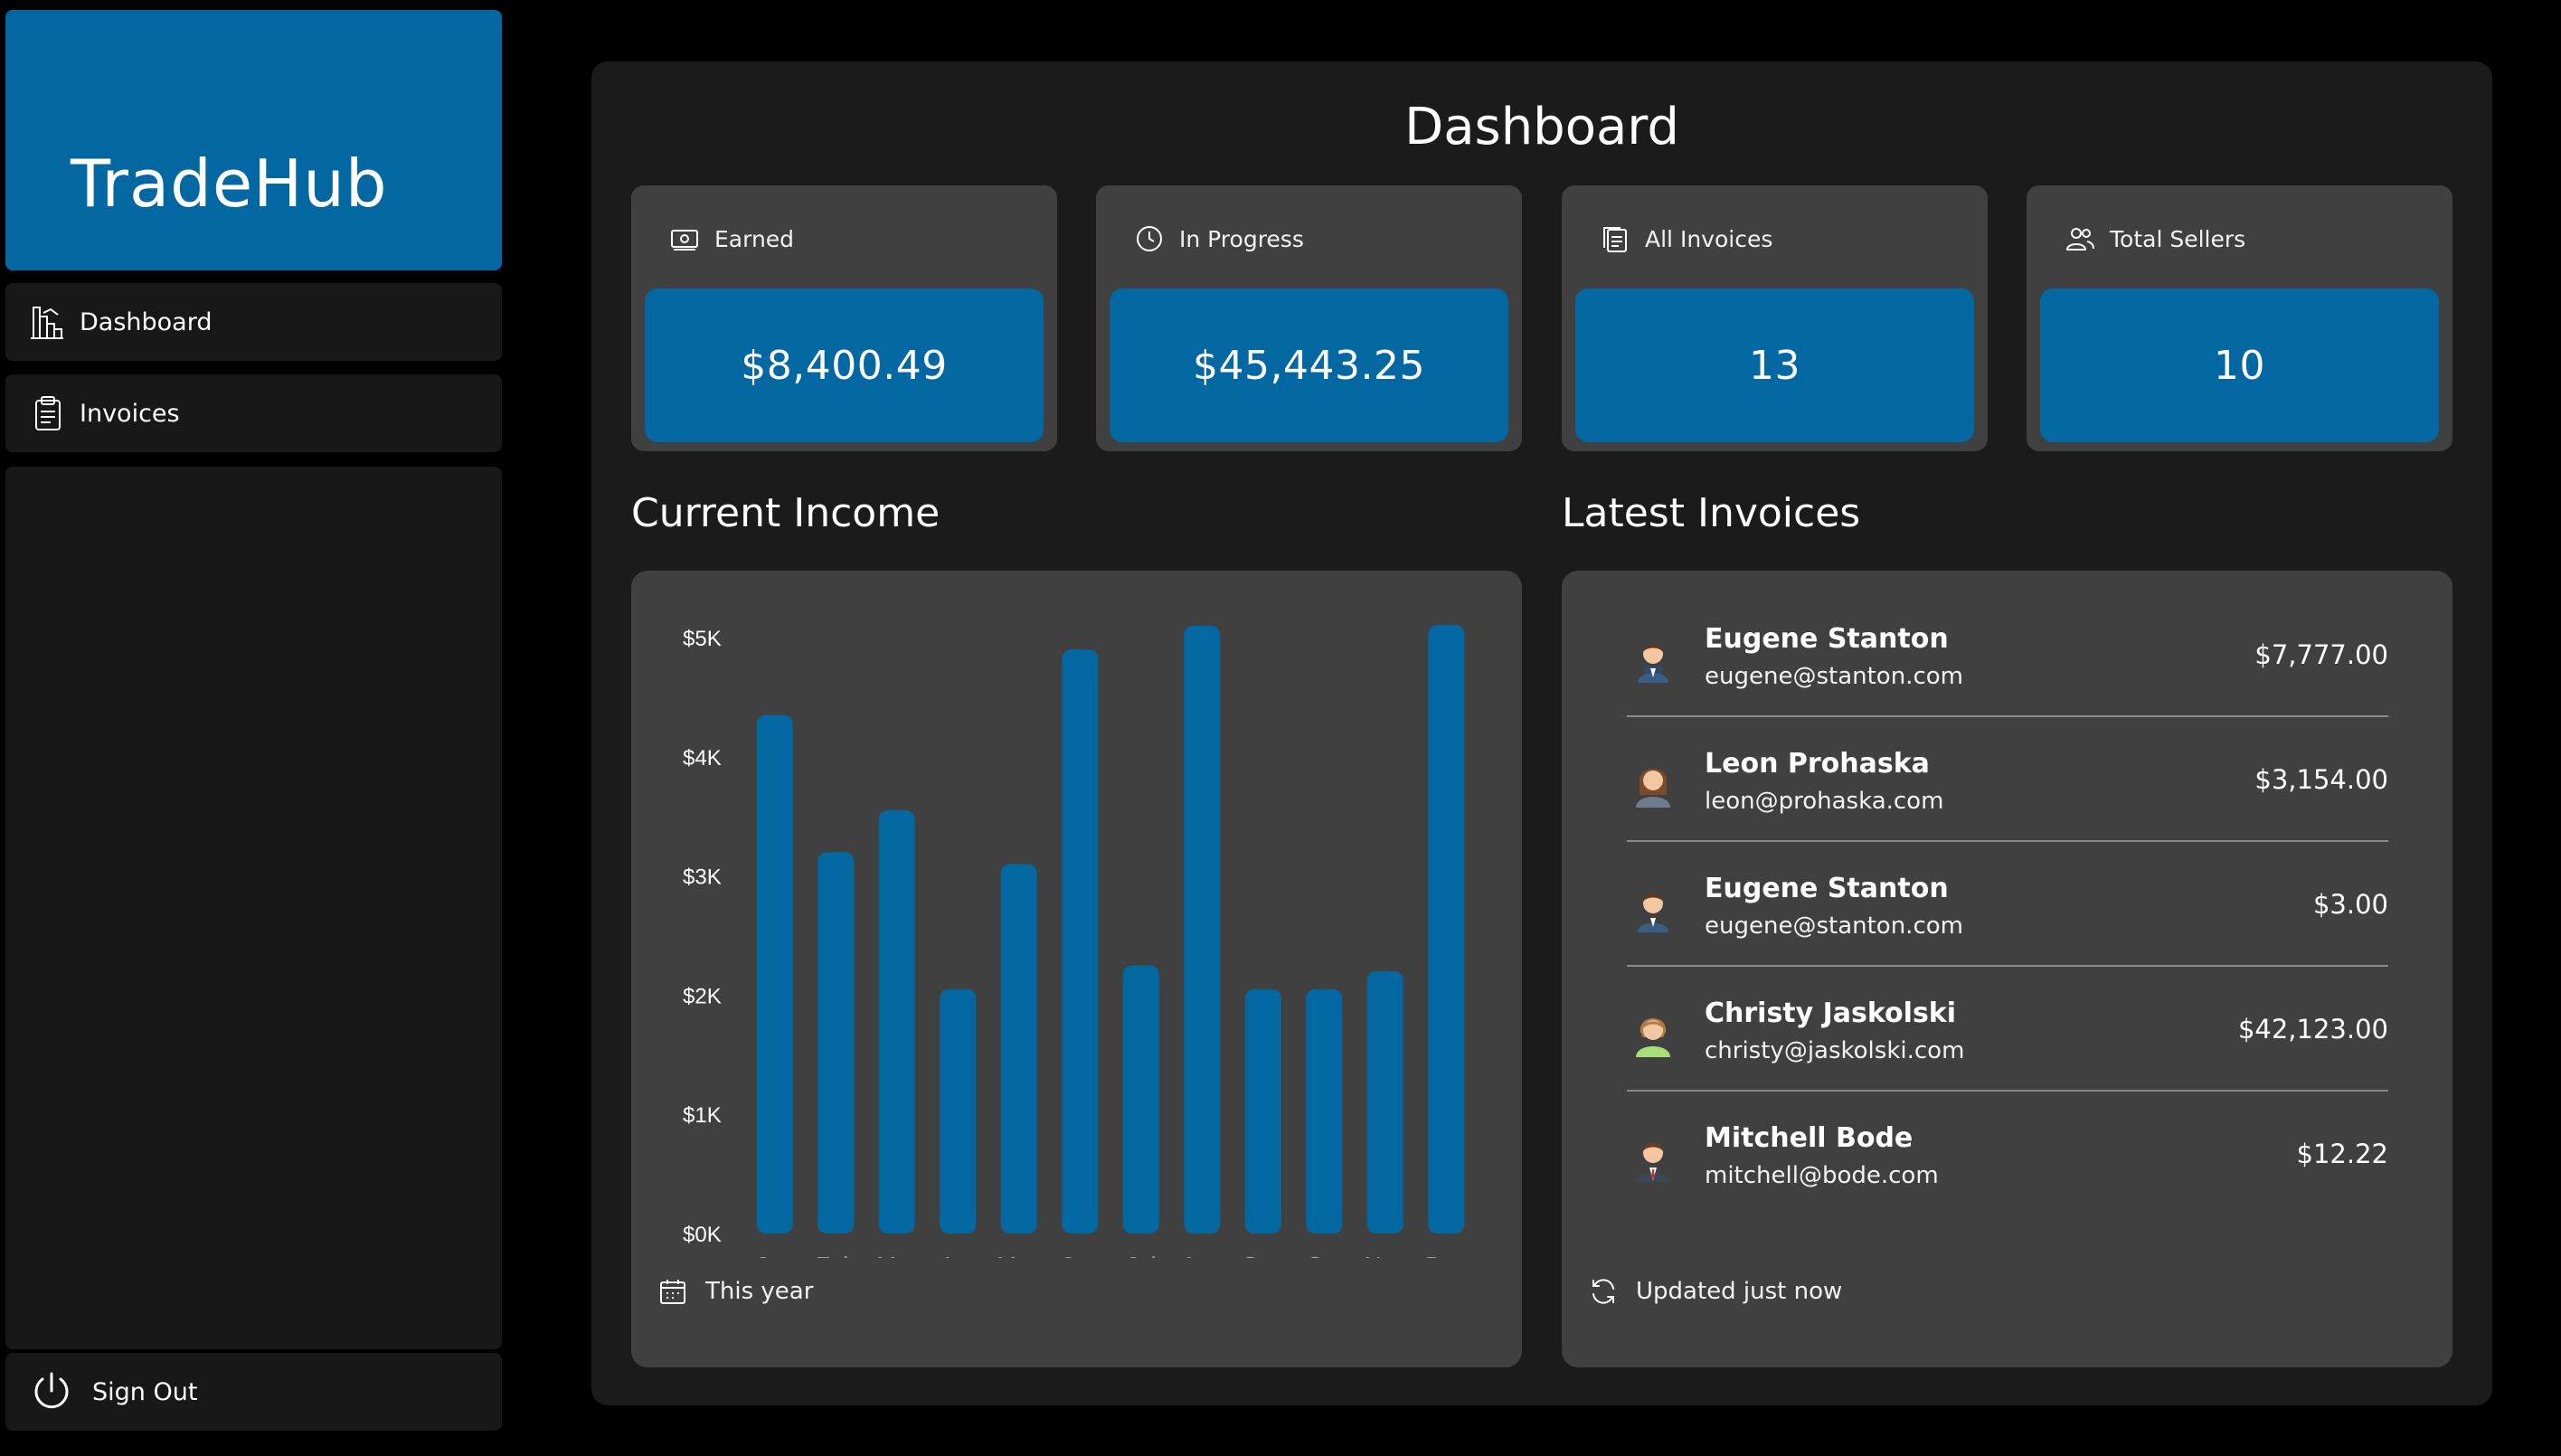 The image size is (2561, 1456). Describe the element at coordinates (702, 1115) in the screenshot. I see `y-tick-label: $1K` at that location.